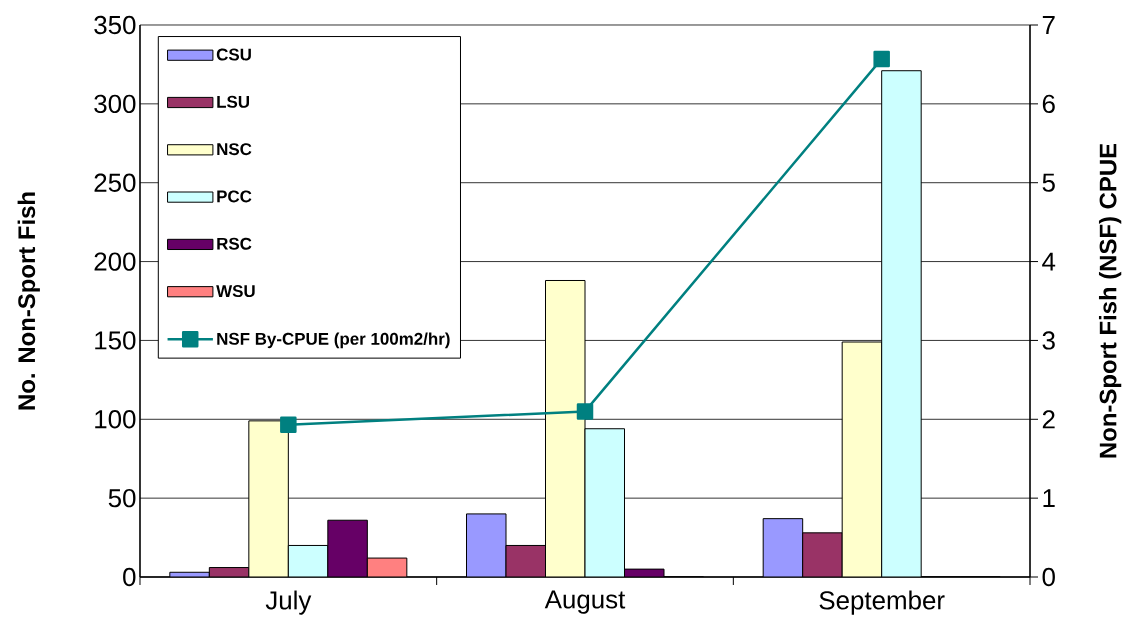 The image size is (1125, 643). I want to click on x-tick-label: September, so click(882, 602).